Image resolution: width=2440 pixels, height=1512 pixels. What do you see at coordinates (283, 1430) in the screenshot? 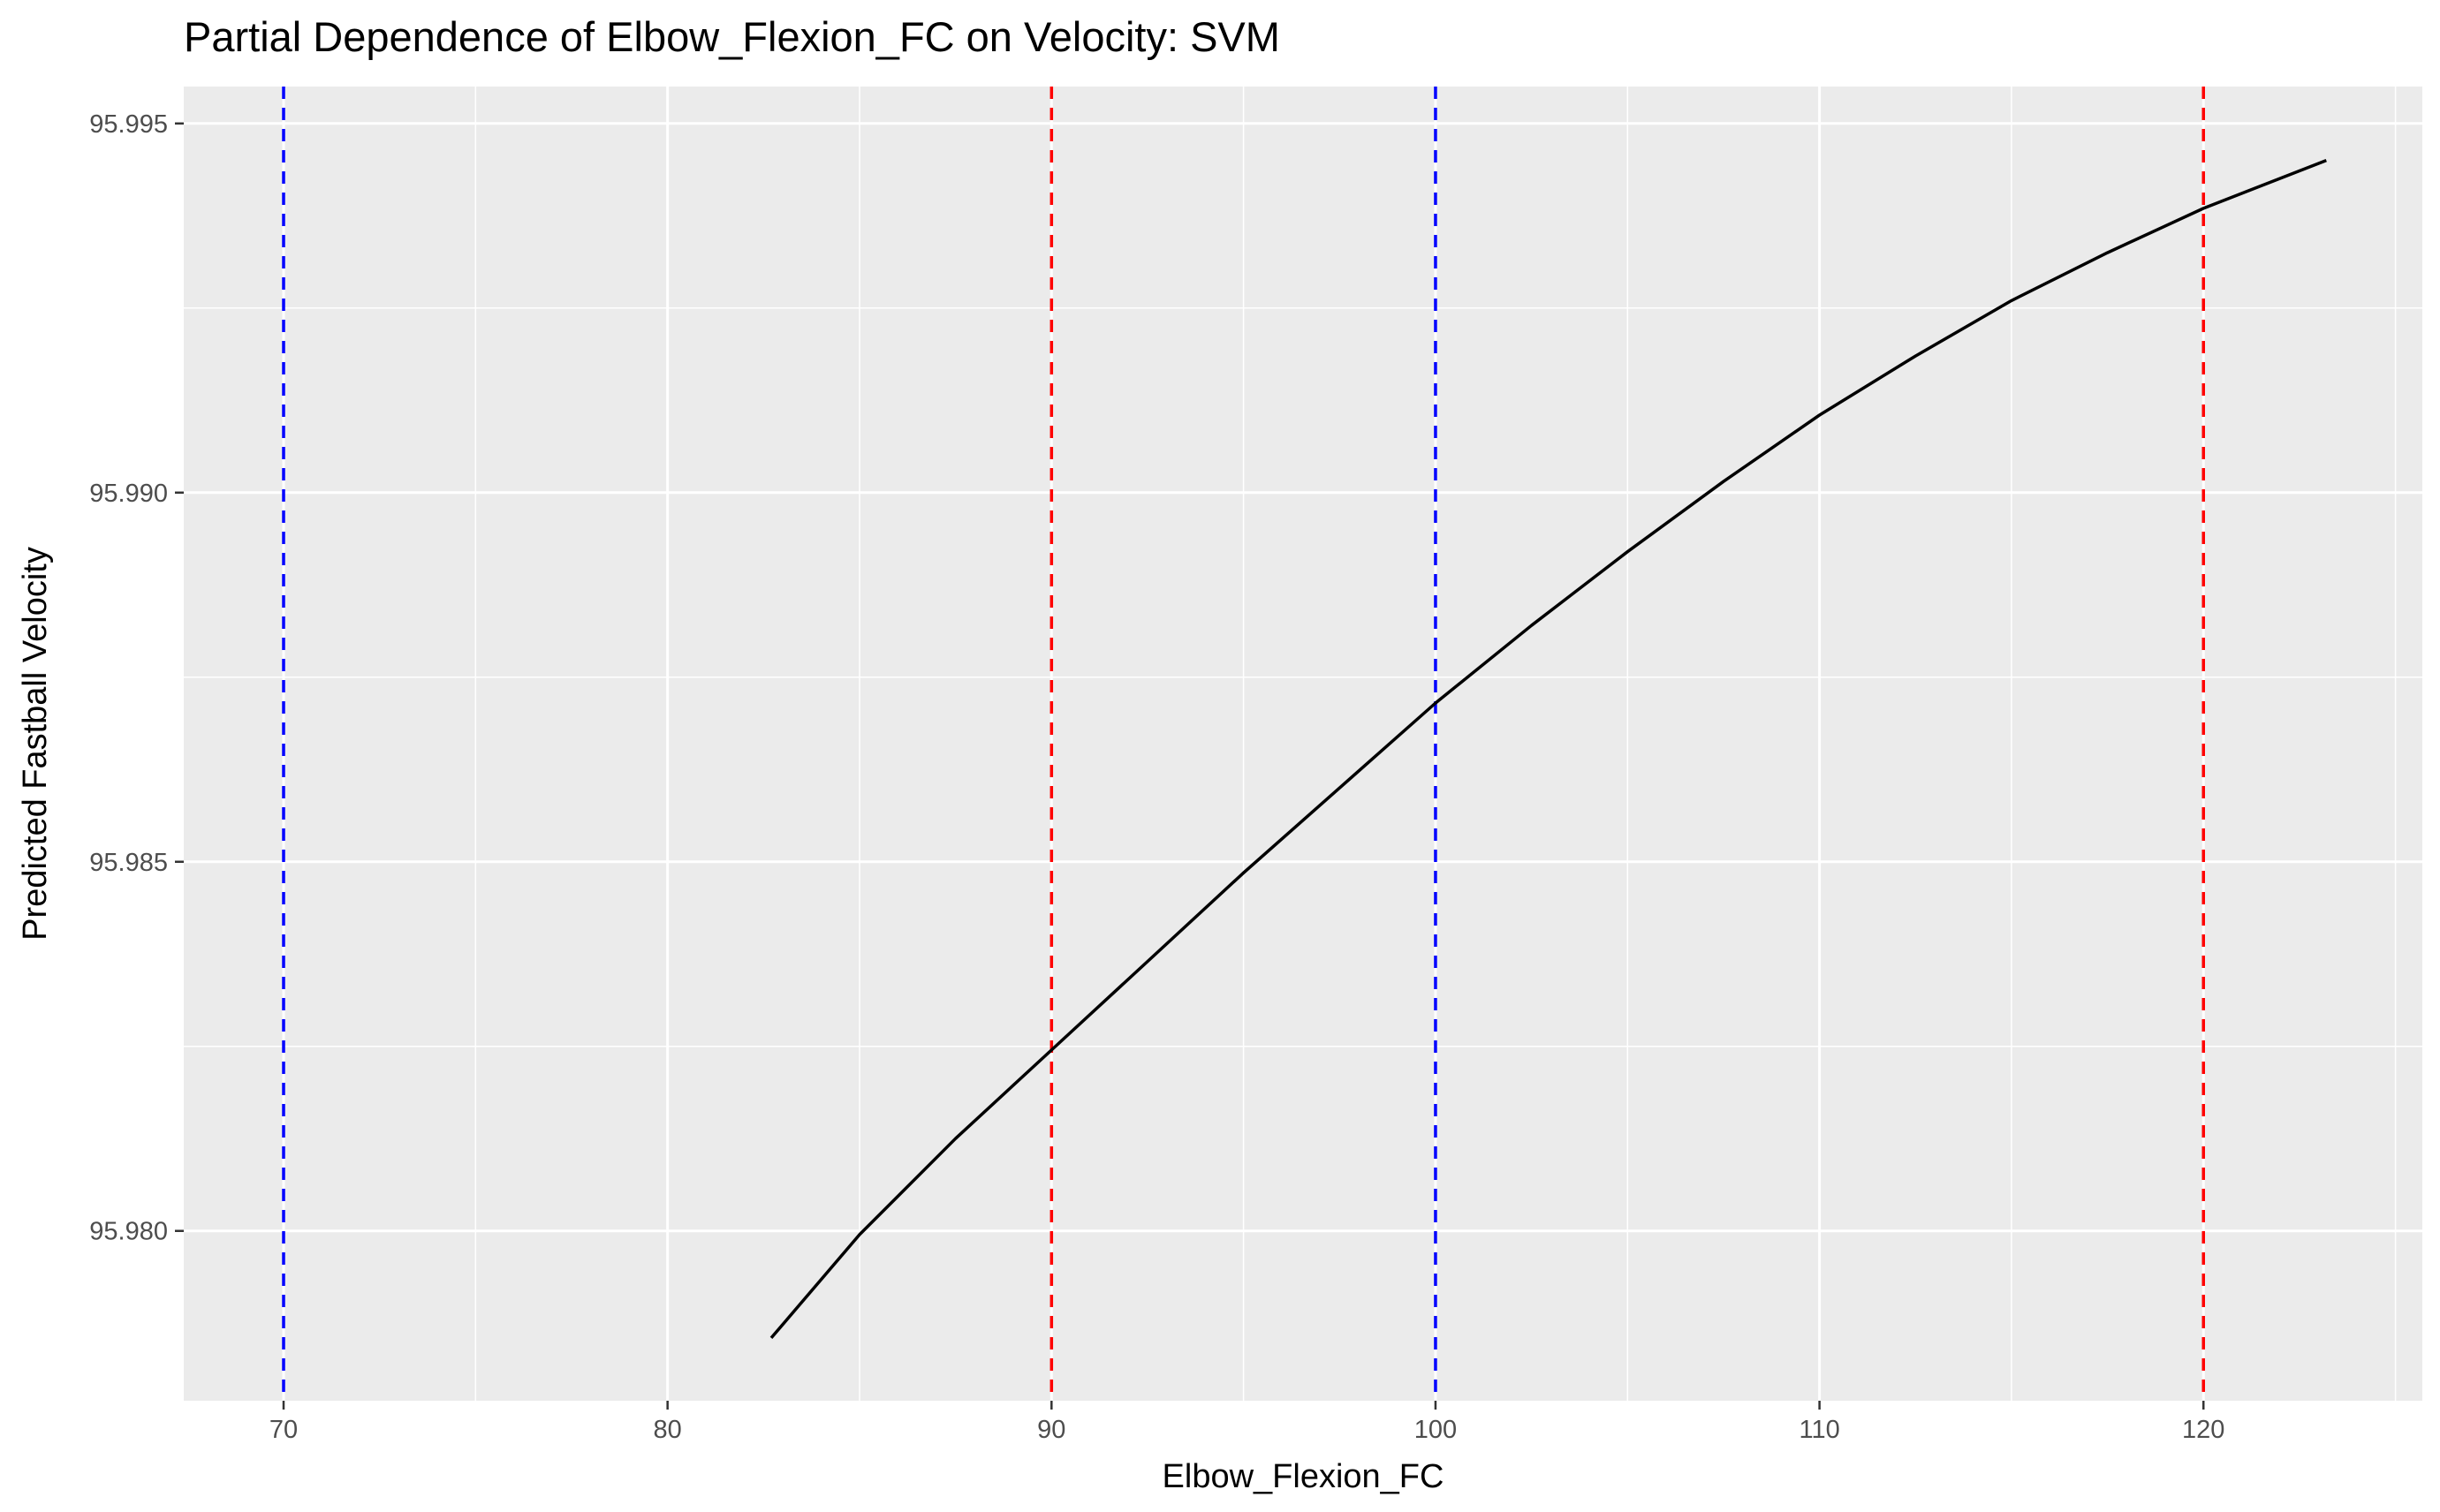
I see `x-tick-label: 70` at bounding box center [283, 1430].